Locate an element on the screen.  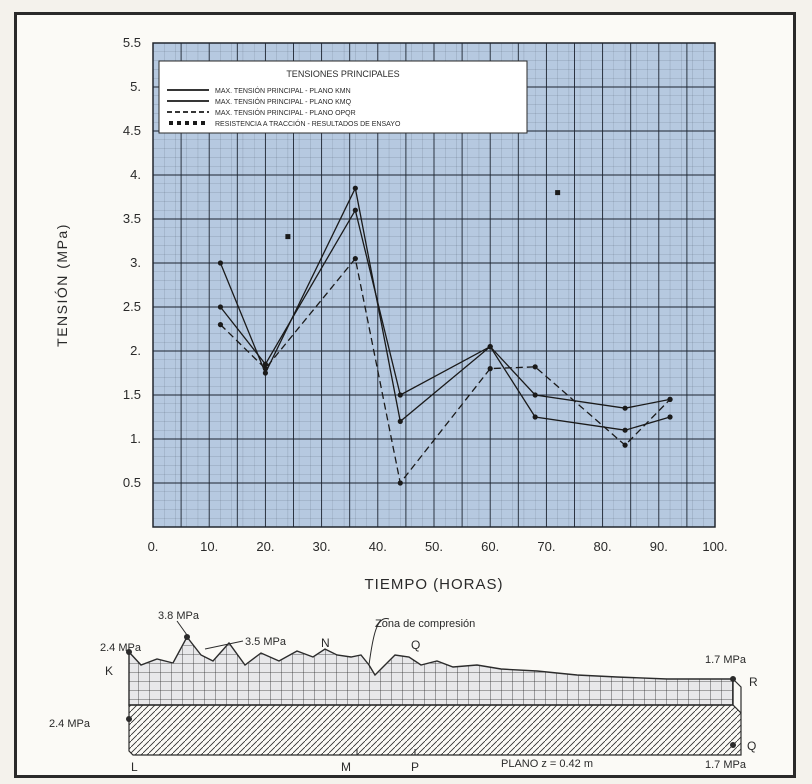
zone-leader is located at coordinates (379, 642).